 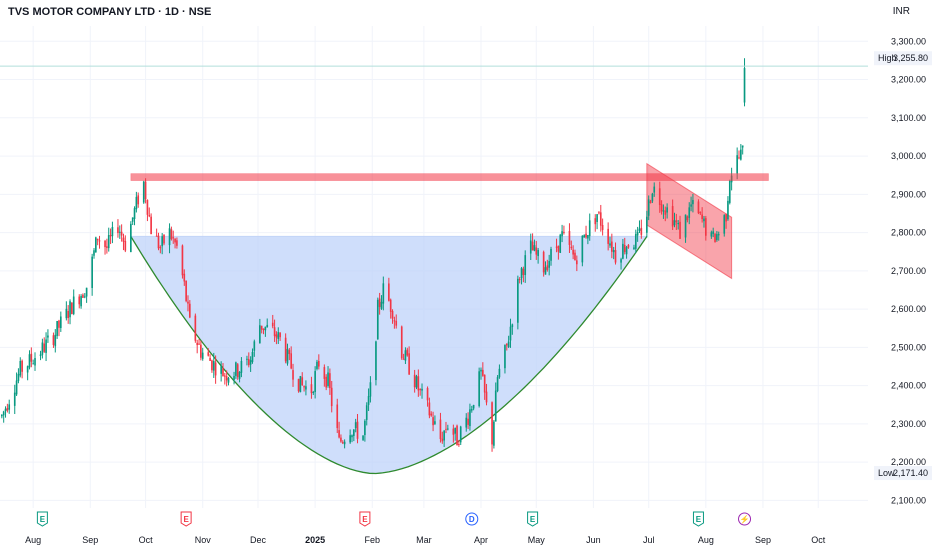 I want to click on resistance-band, so click(x=449, y=177).